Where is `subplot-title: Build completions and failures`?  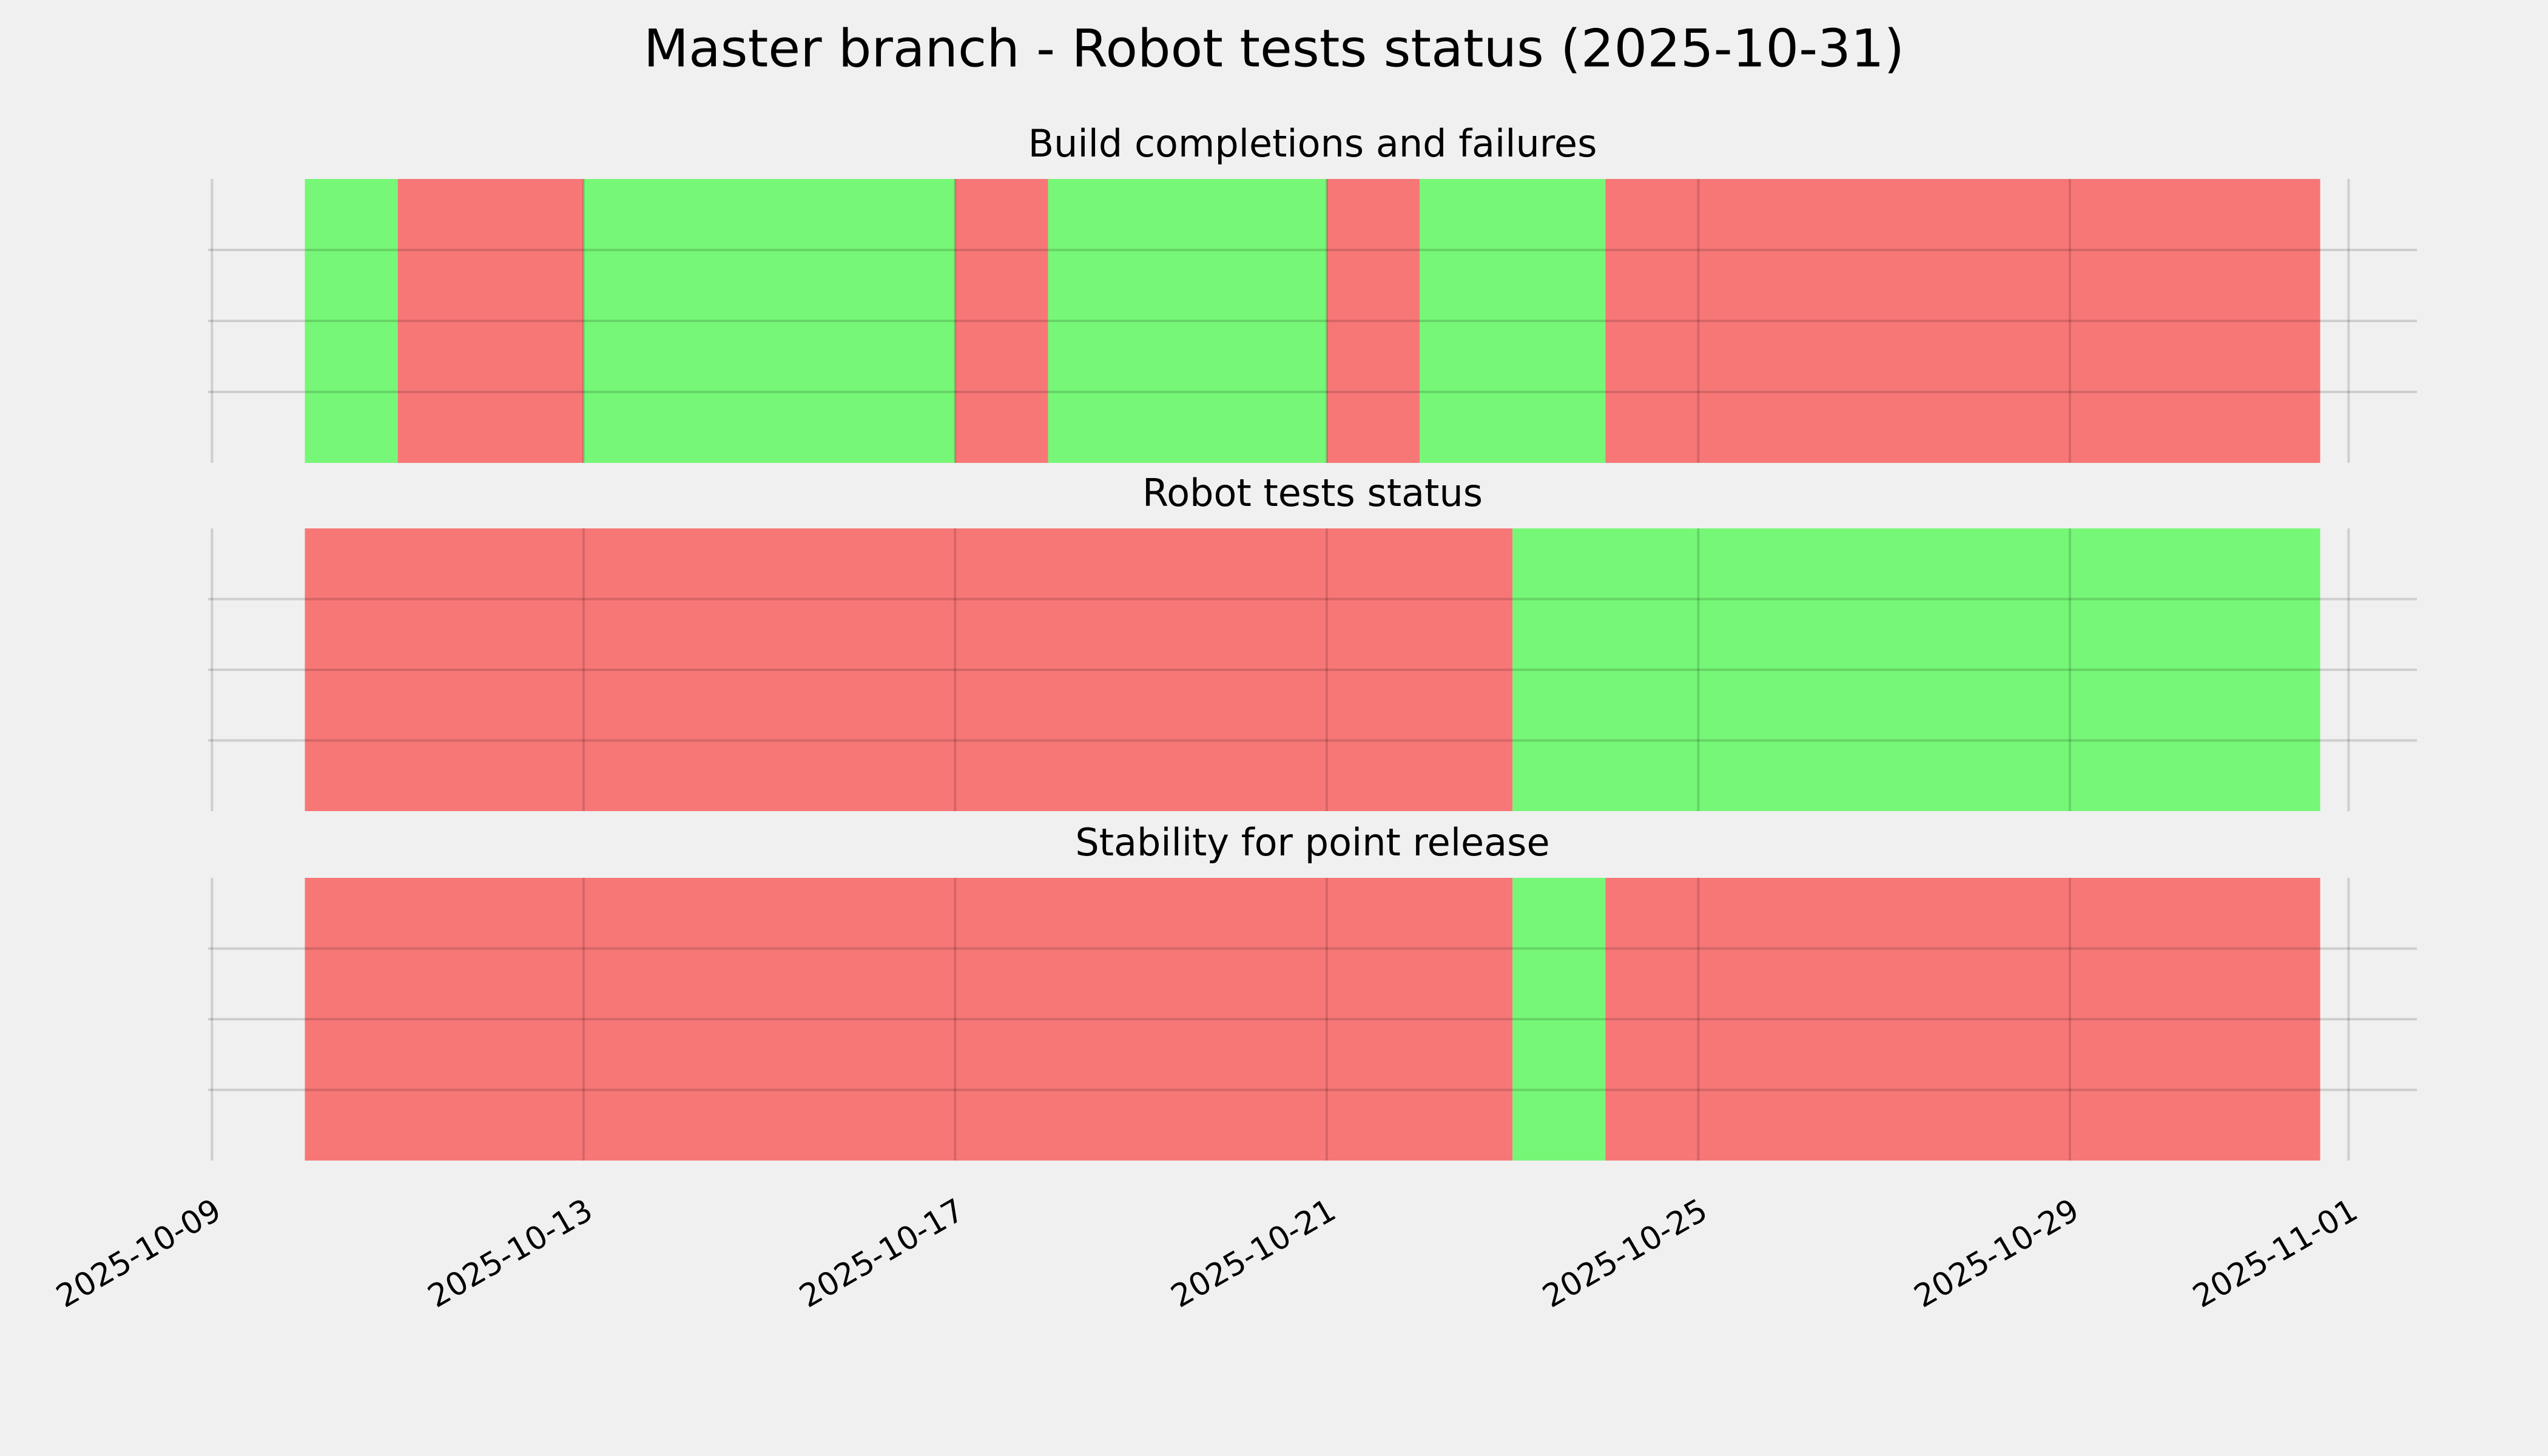 subplot-title: Build completions and failures is located at coordinates (1312, 143).